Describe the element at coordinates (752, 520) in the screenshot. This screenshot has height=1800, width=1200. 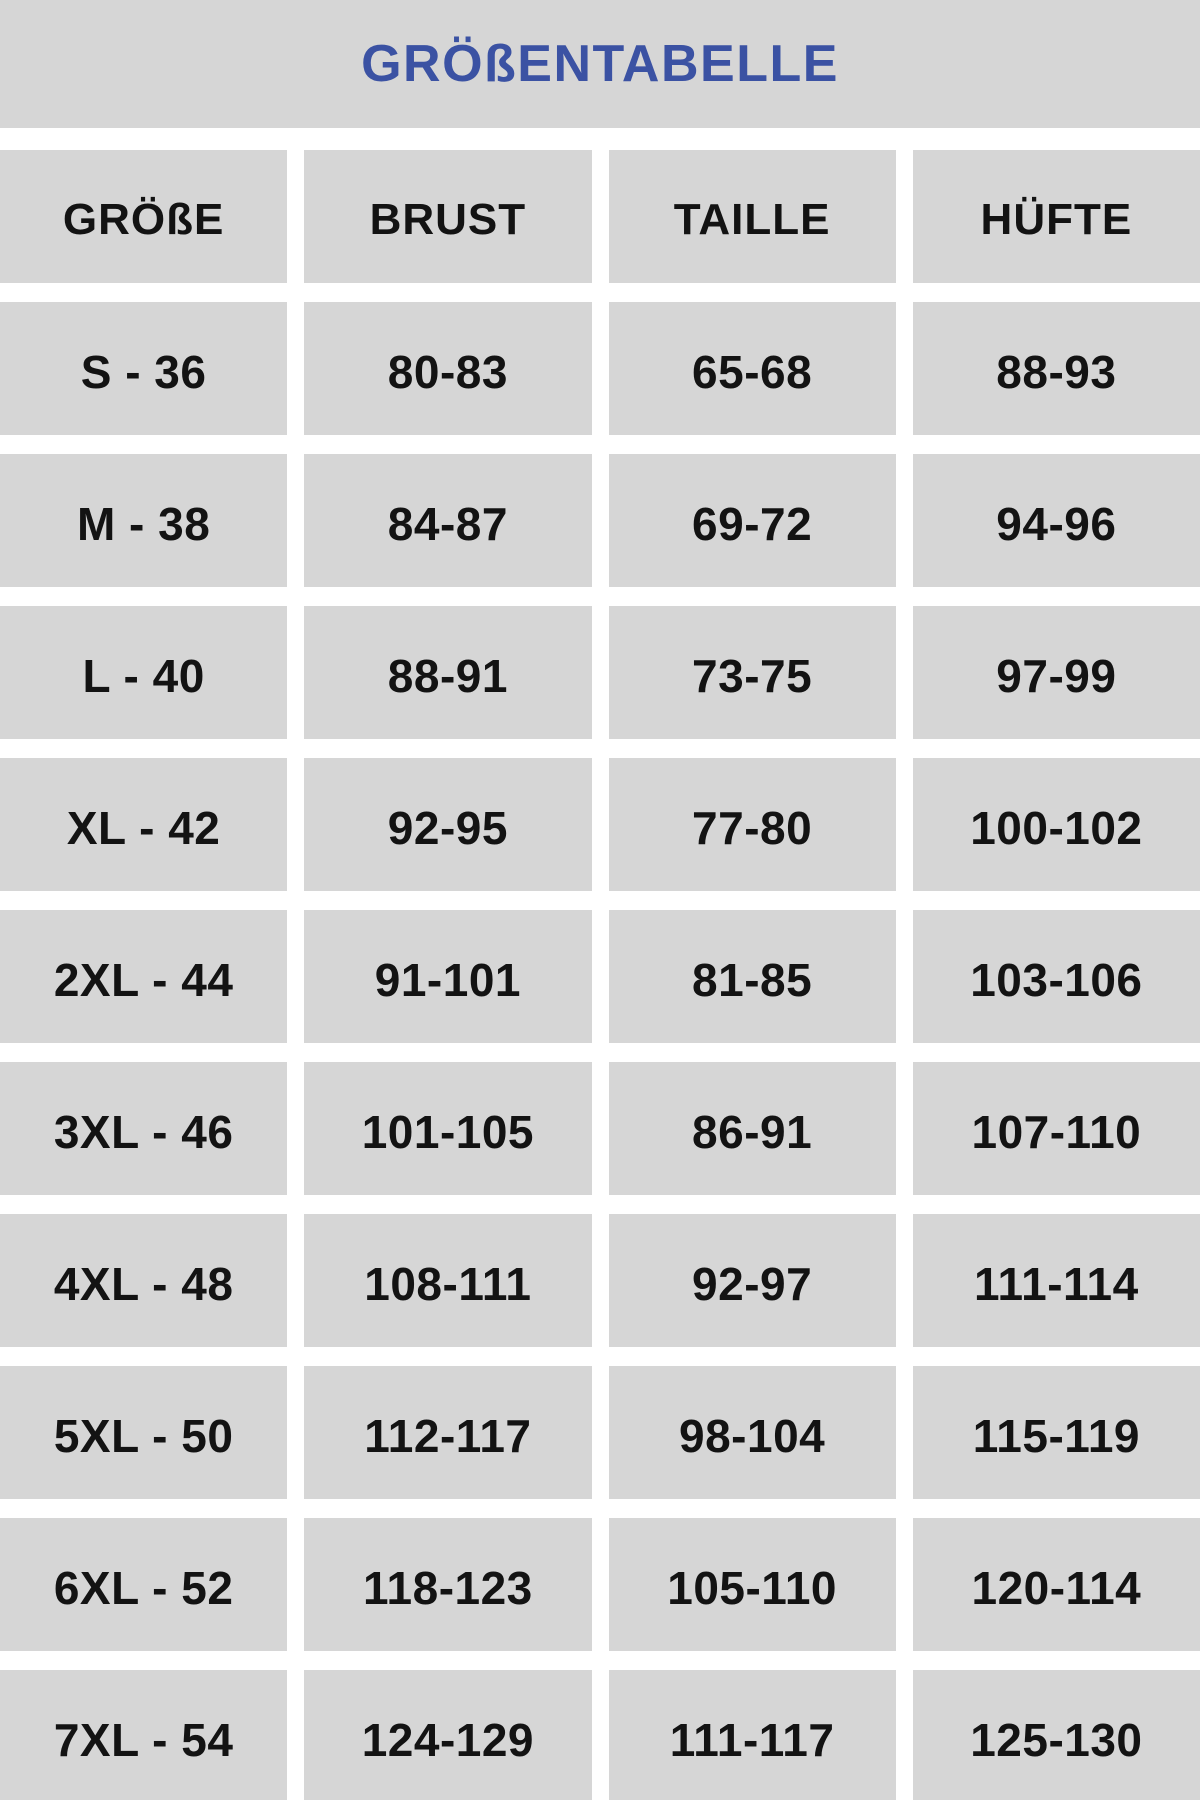
I see `taille-cell: 69-72` at that location.